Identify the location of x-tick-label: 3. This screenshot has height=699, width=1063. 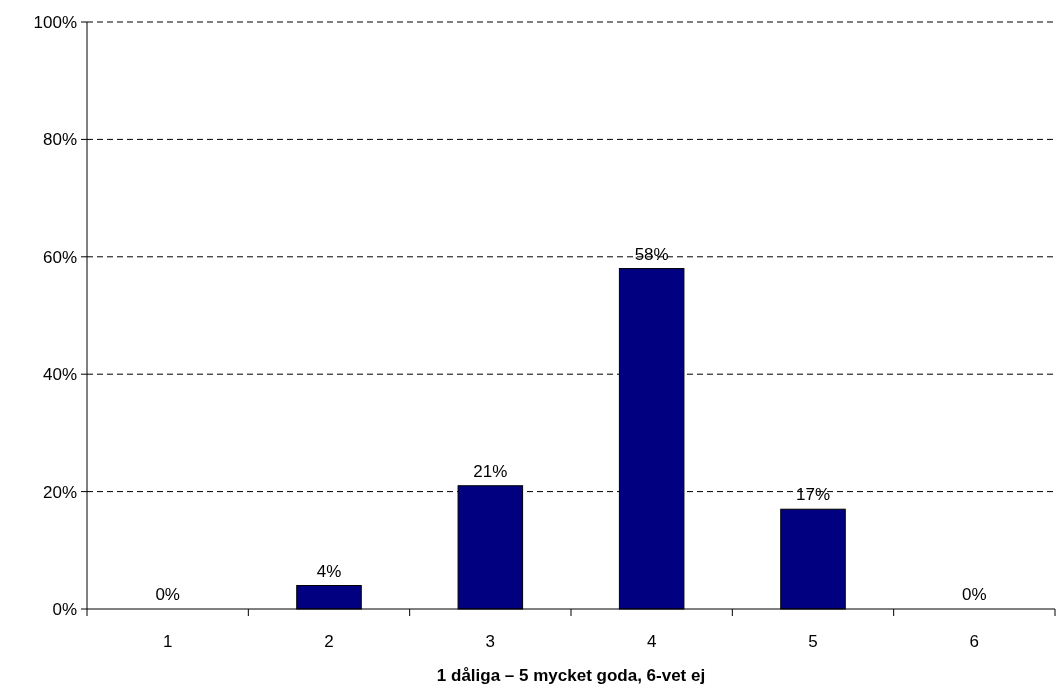
(490, 641).